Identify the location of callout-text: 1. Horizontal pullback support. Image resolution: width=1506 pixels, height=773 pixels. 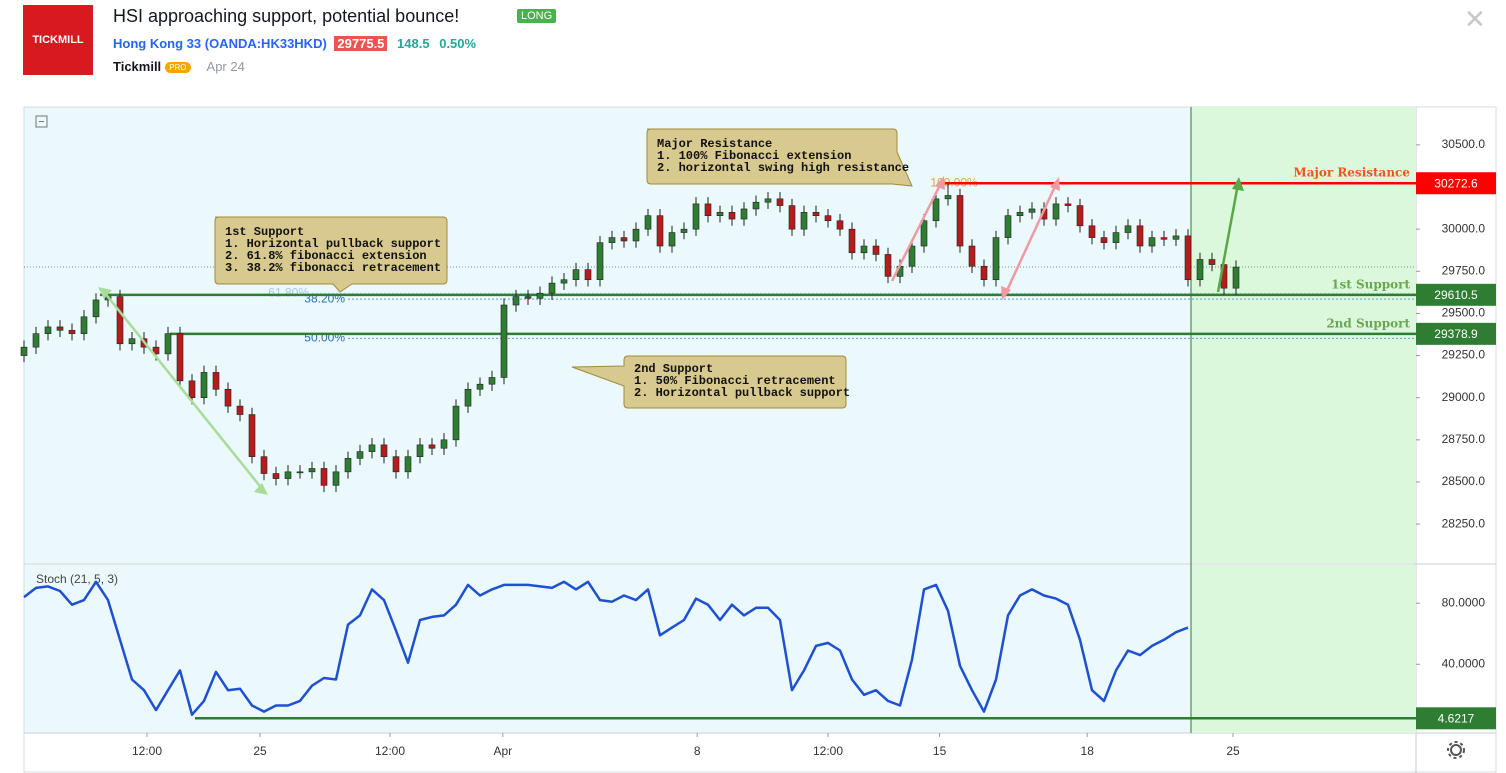
(333, 244).